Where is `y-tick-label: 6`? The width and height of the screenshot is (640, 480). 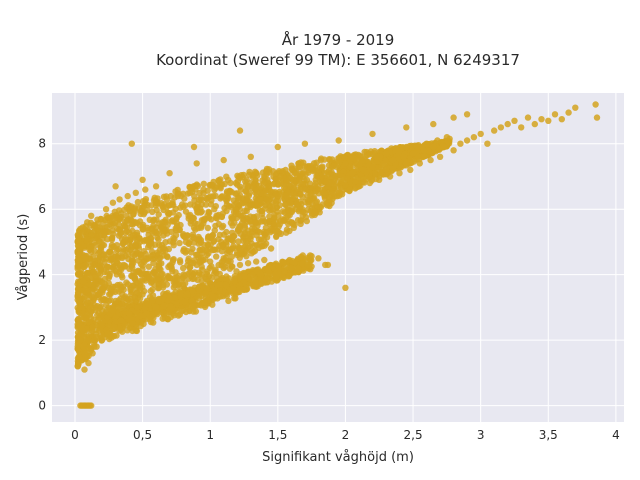 y-tick-label: 6 is located at coordinates (42, 209).